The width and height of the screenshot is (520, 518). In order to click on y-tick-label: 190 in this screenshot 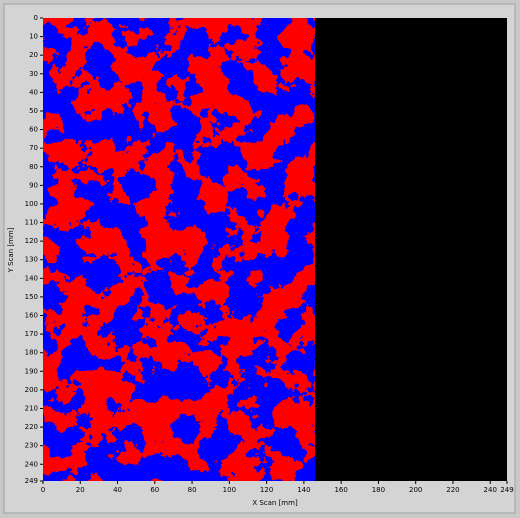, I will do `click(31, 371)`.